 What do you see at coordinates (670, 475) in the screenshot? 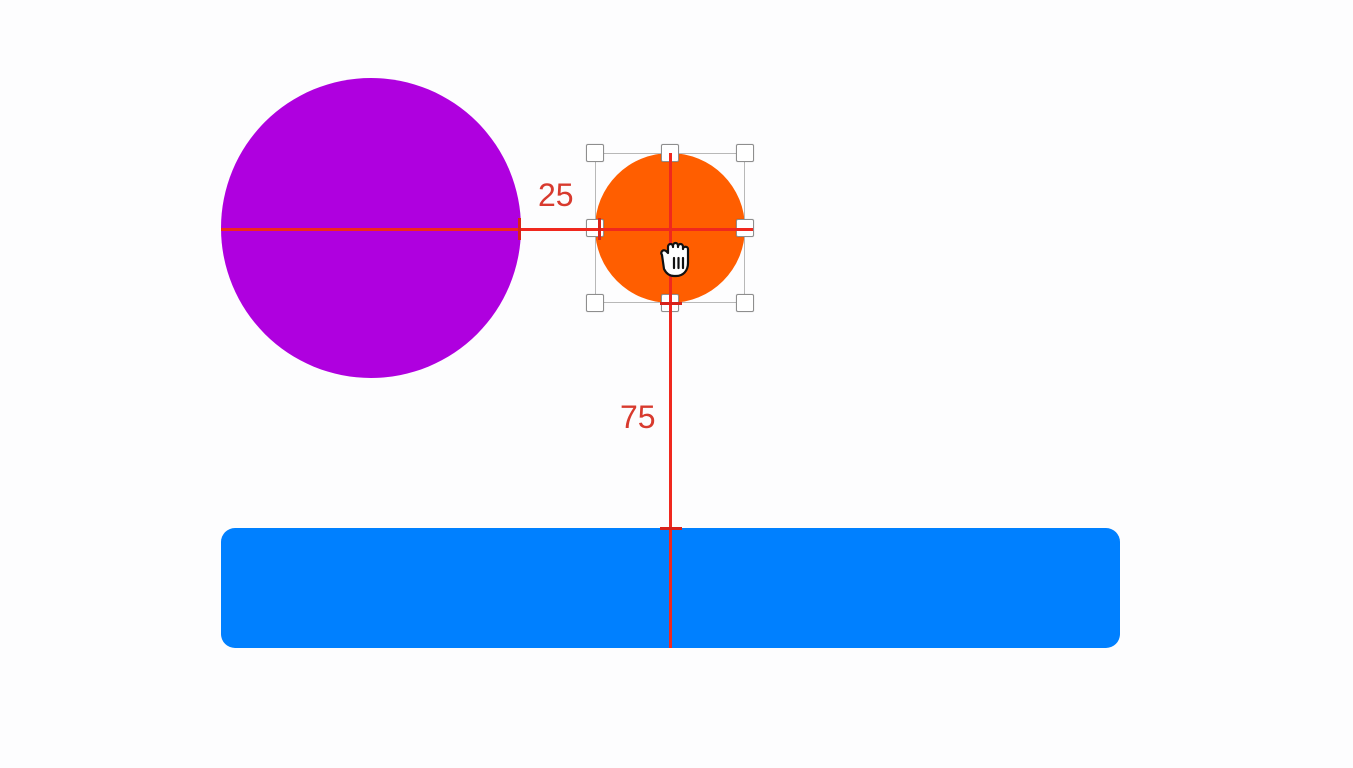
I see `vertical-distance-guide` at bounding box center [670, 475].